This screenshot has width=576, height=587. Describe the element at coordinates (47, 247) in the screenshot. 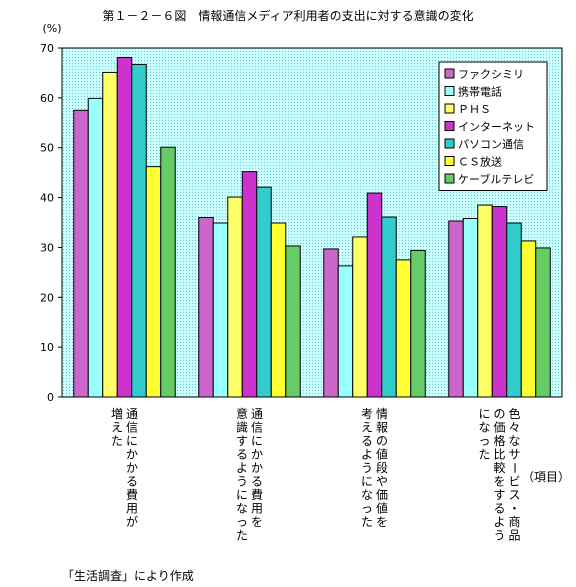

I see `y-tick-label: 30` at that location.